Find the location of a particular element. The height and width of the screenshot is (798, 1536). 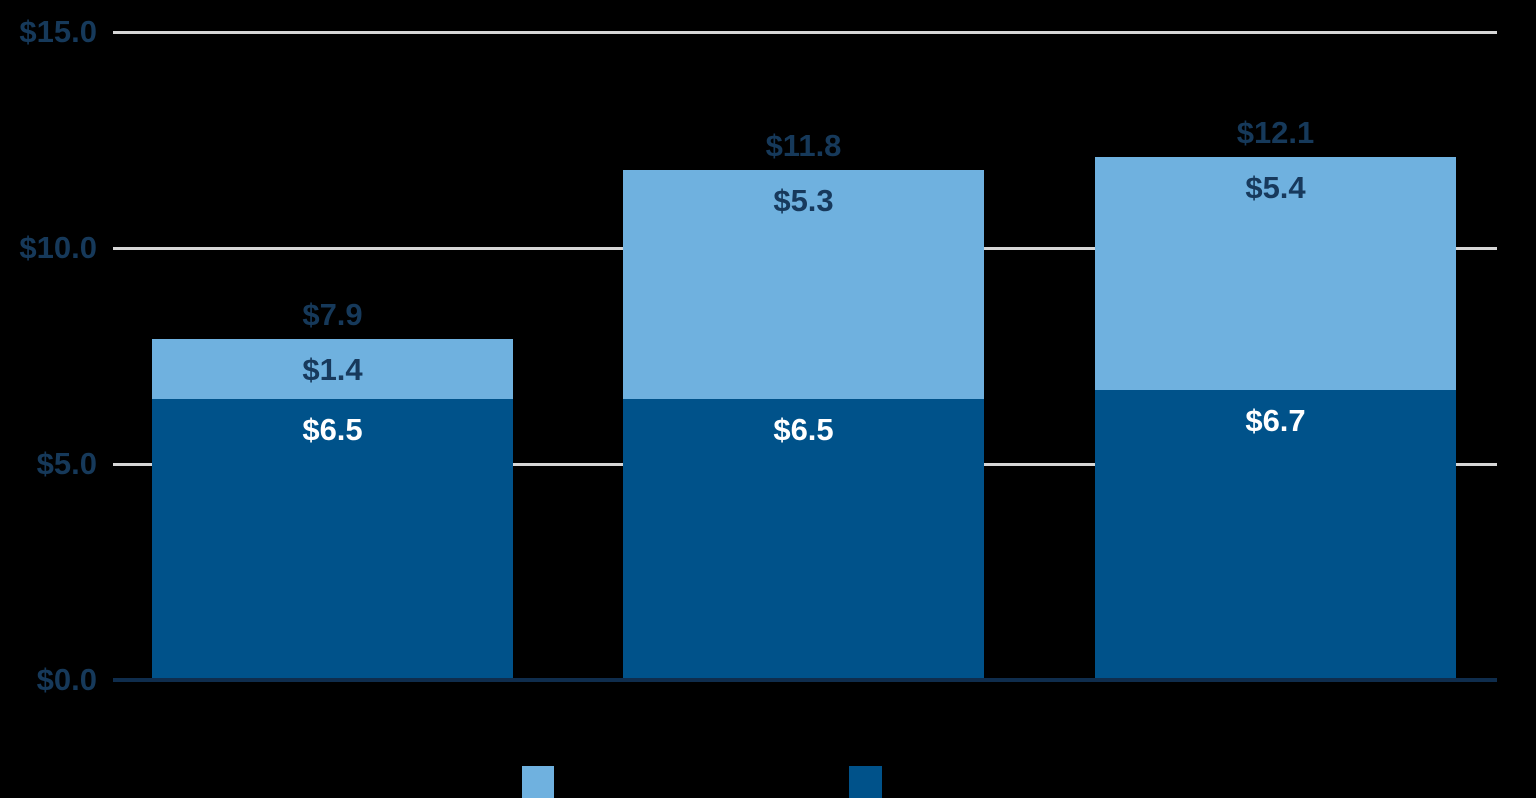

y-axis-tick-label: $10.0 is located at coordinates (58, 247).